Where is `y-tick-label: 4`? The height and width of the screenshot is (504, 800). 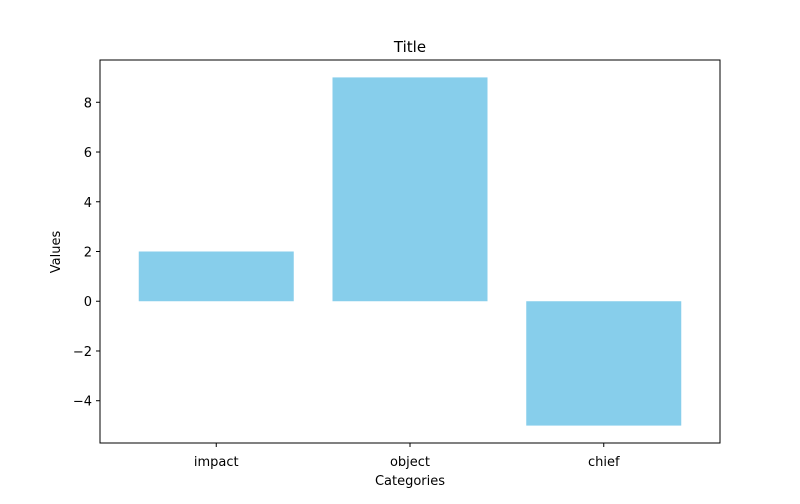 y-tick-label: 4 is located at coordinates (88, 203).